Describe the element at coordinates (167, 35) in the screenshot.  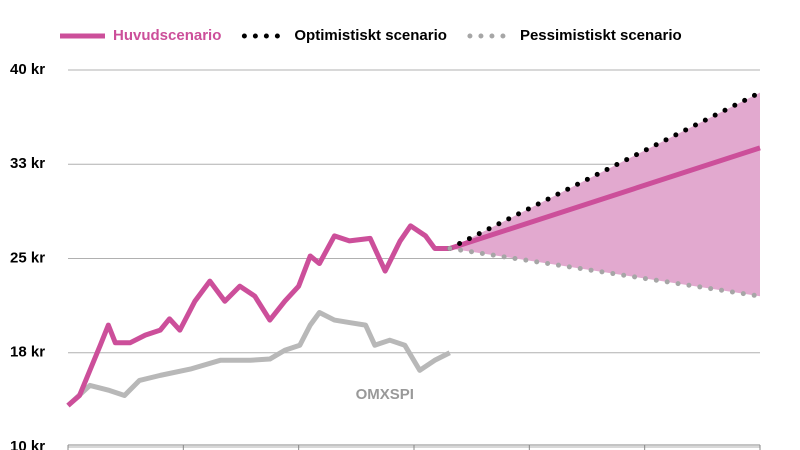
I see `legend-label: Huvudscenario` at that location.